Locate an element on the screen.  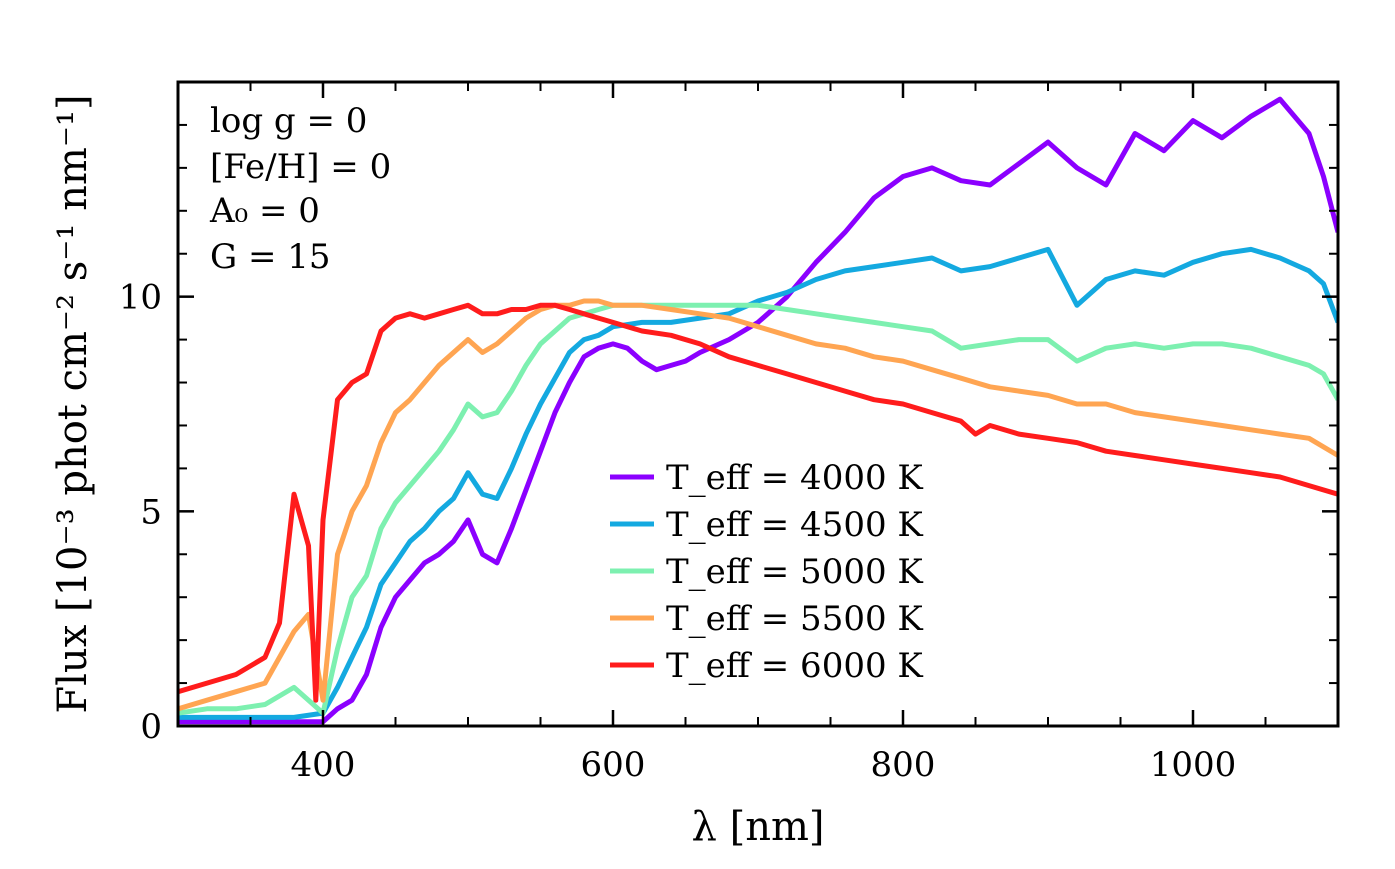
annotation-logg: log g = 0 is located at coordinates (288, 121).